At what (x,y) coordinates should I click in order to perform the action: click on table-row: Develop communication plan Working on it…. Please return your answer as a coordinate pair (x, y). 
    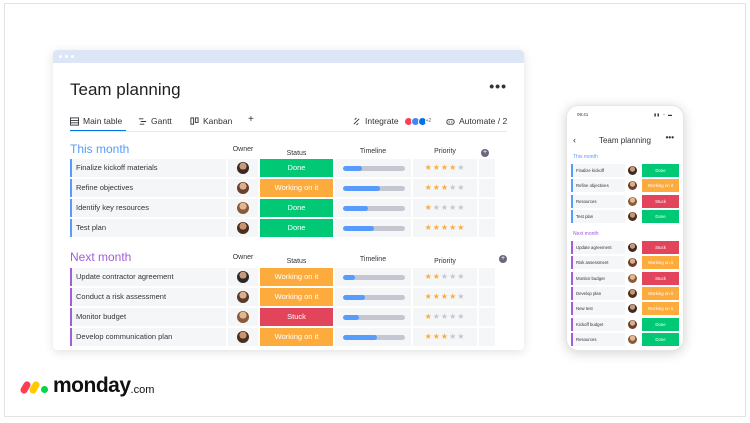
    Looking at the image, I should click on (292, 337).